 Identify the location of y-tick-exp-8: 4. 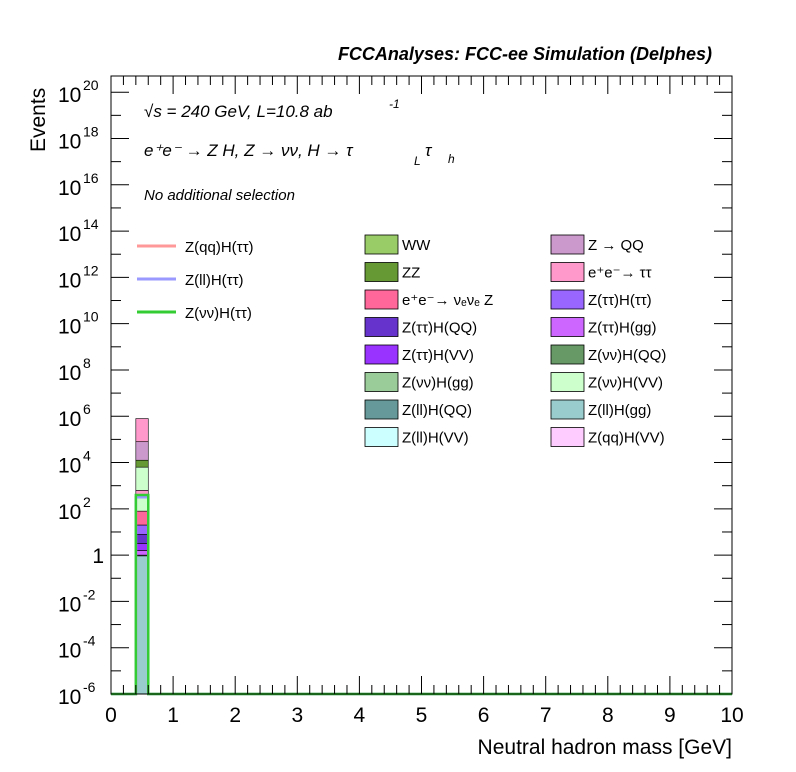
(87, 456).